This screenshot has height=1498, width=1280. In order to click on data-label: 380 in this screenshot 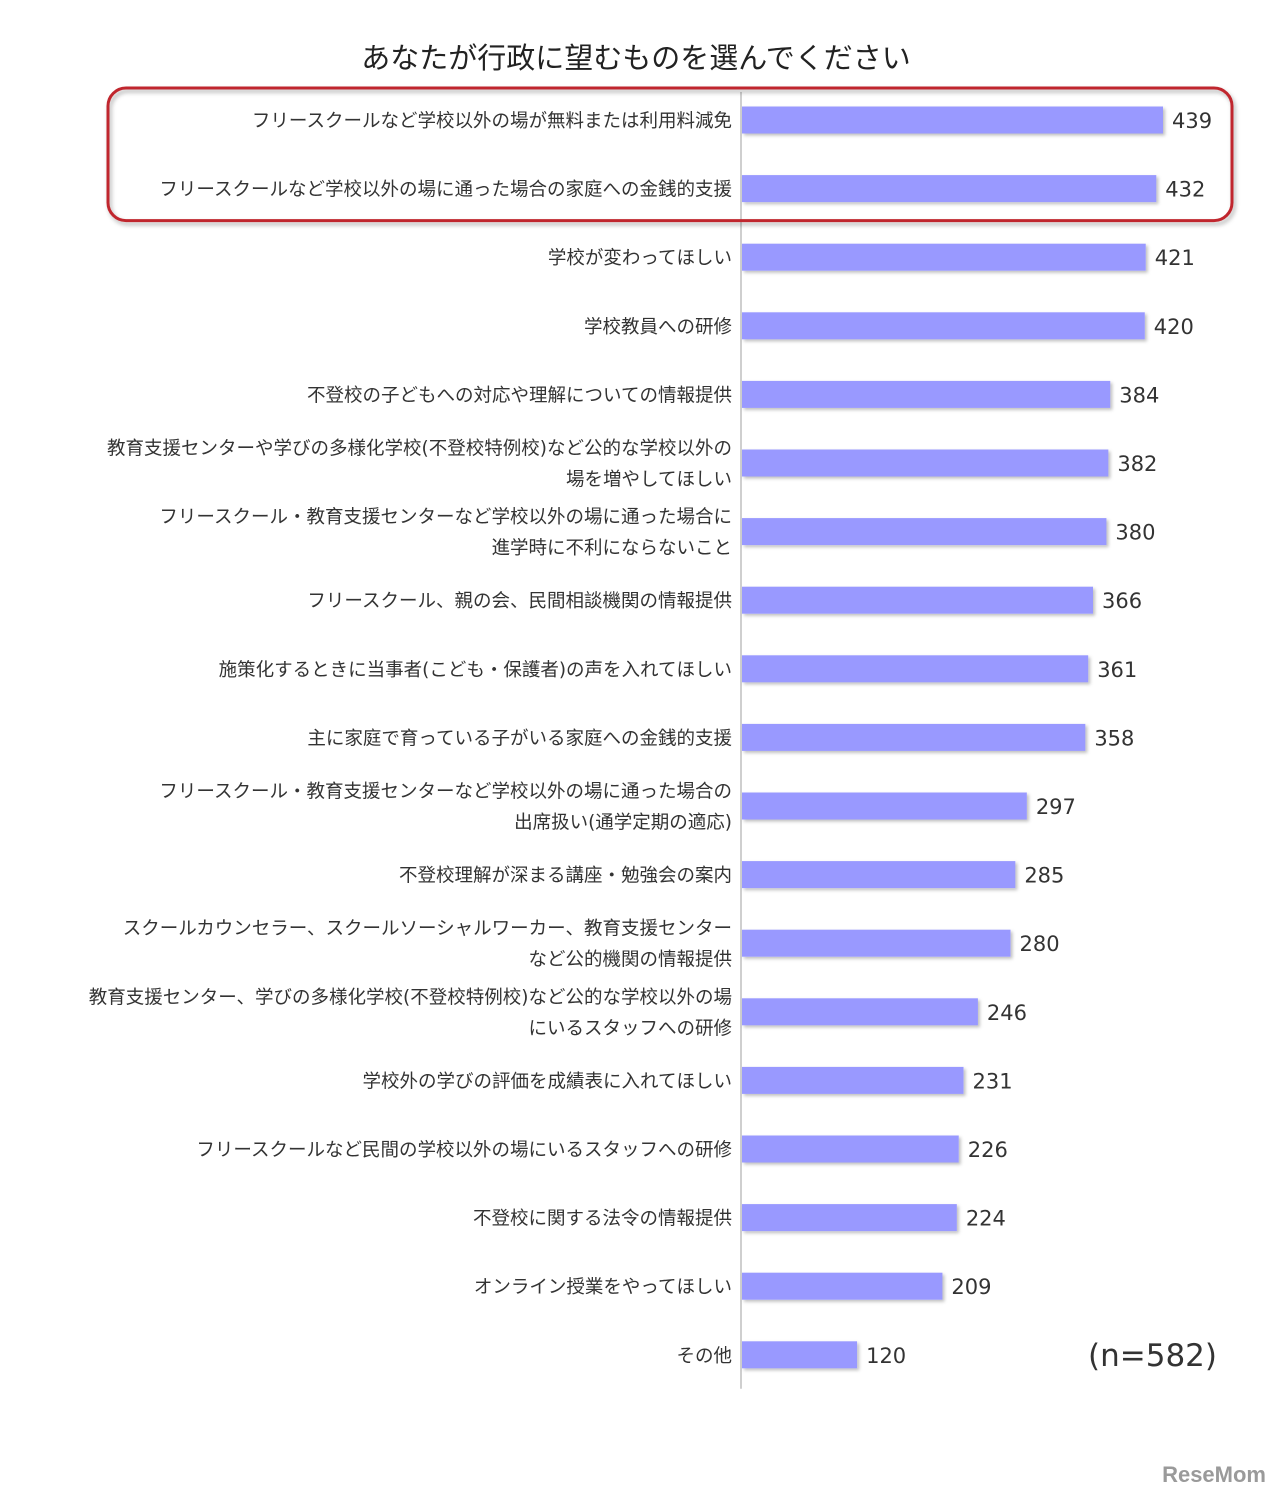, I will do `click(1135, 533)`.